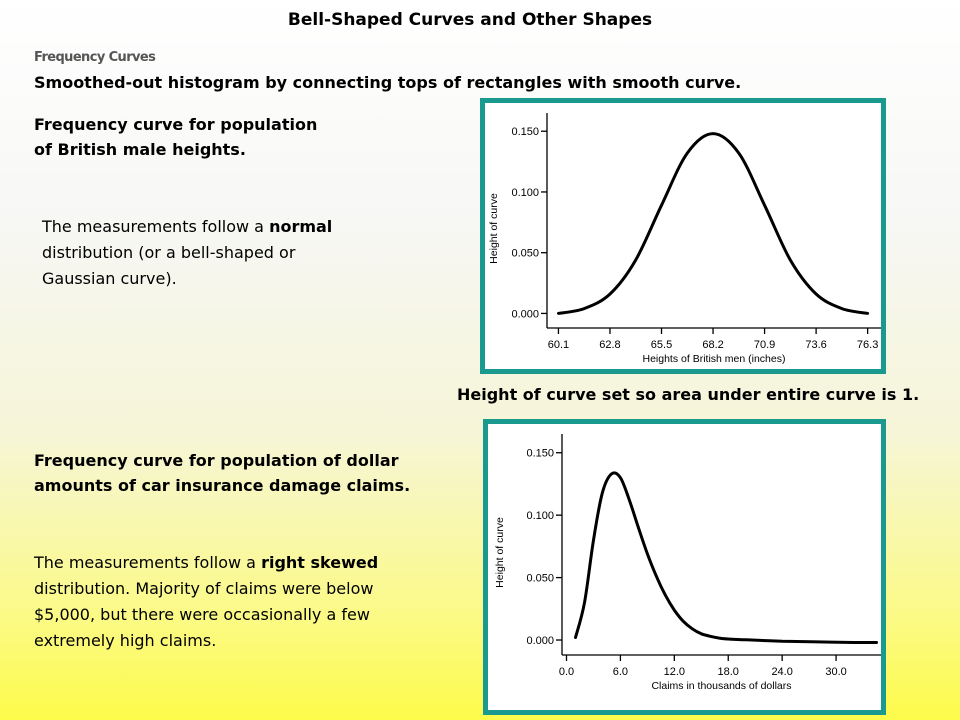  I want to click on x-tick-label: 65.5, so click(661, 345).